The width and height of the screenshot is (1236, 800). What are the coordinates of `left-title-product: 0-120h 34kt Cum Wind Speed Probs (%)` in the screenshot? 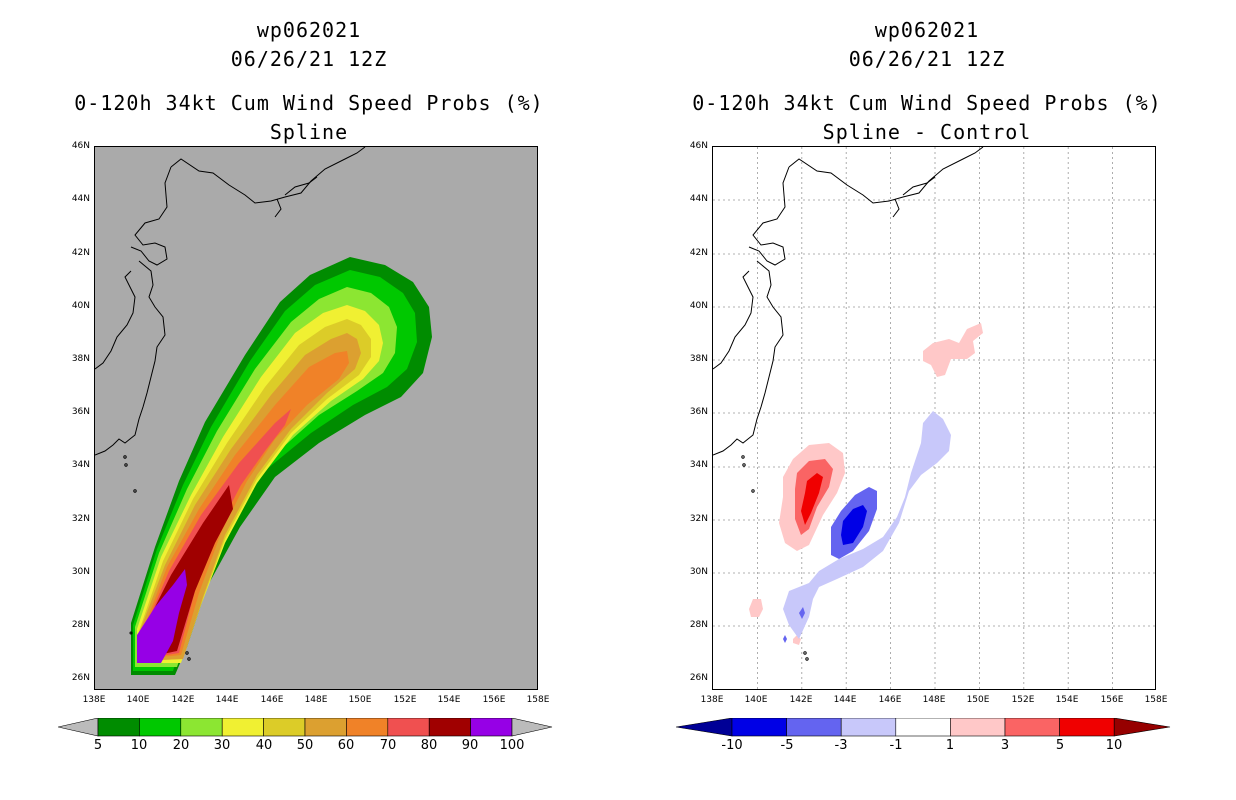 It's located at (309, 103).